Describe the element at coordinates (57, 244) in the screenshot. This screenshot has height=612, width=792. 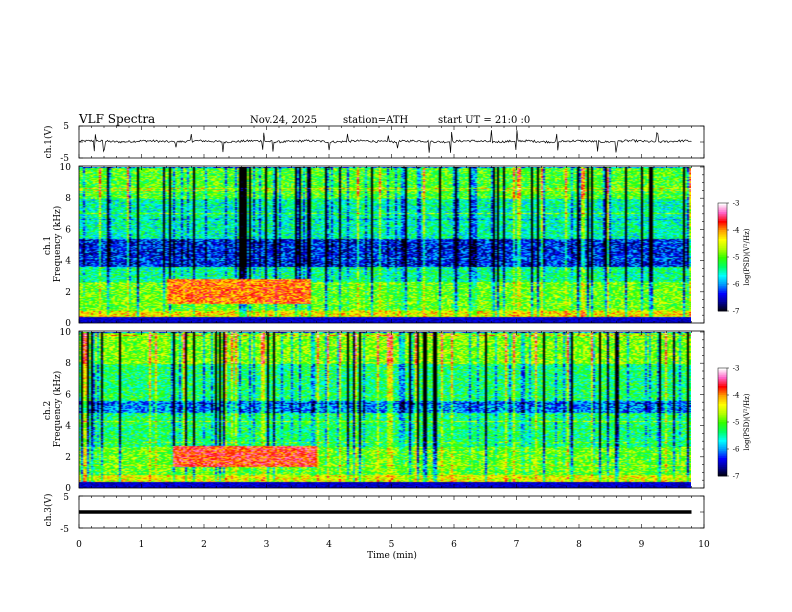
I see `ch1-ylabel-frequency: Frequency (kHz)` at that location.